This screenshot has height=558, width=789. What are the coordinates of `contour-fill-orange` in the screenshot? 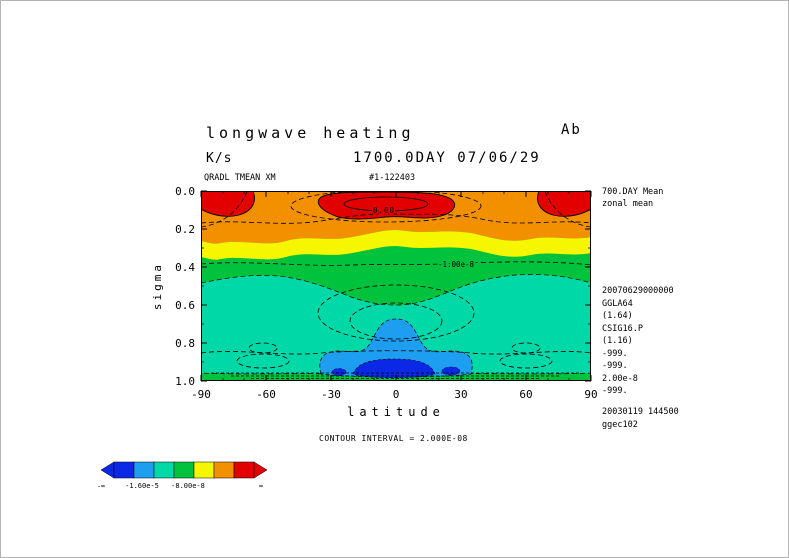 It's located at (396, 217).